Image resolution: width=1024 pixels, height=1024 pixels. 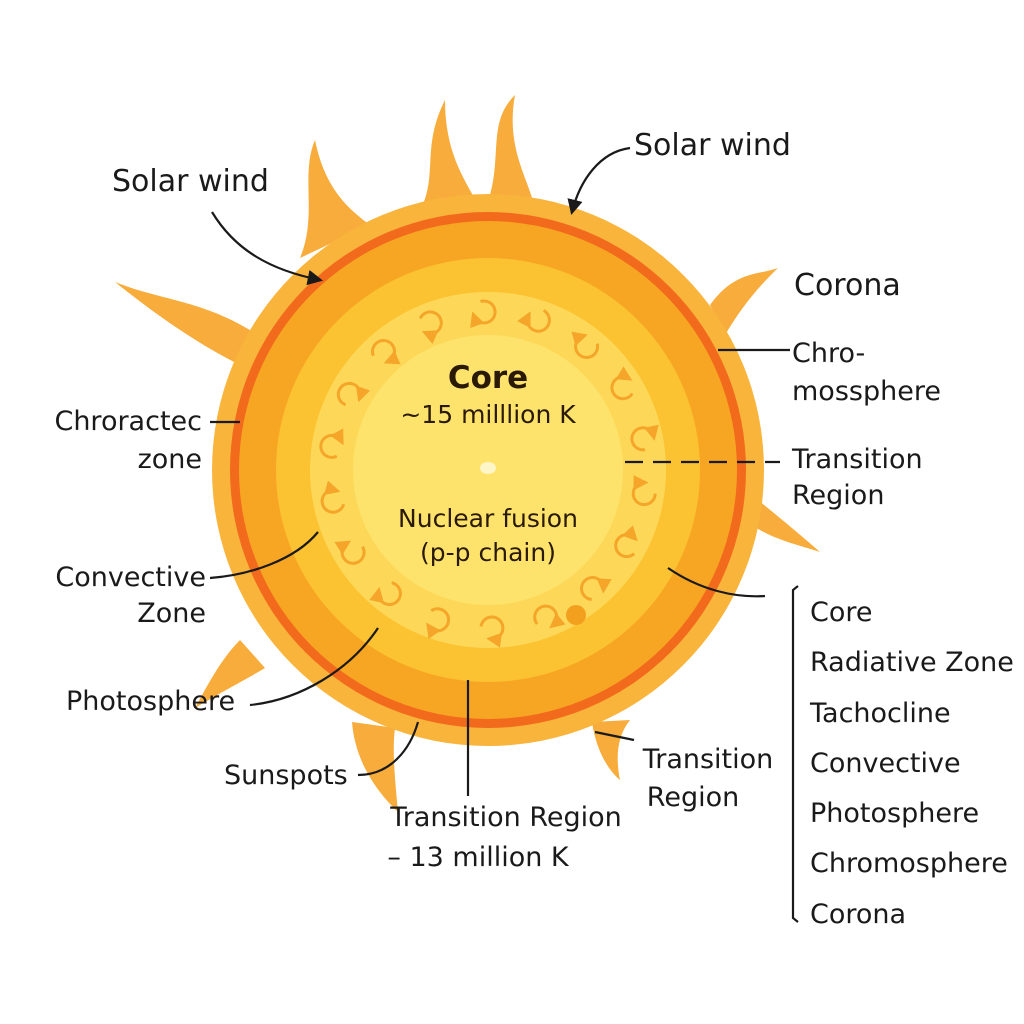 I want to click on flare-bottom-right, so click(x=611, y=750).